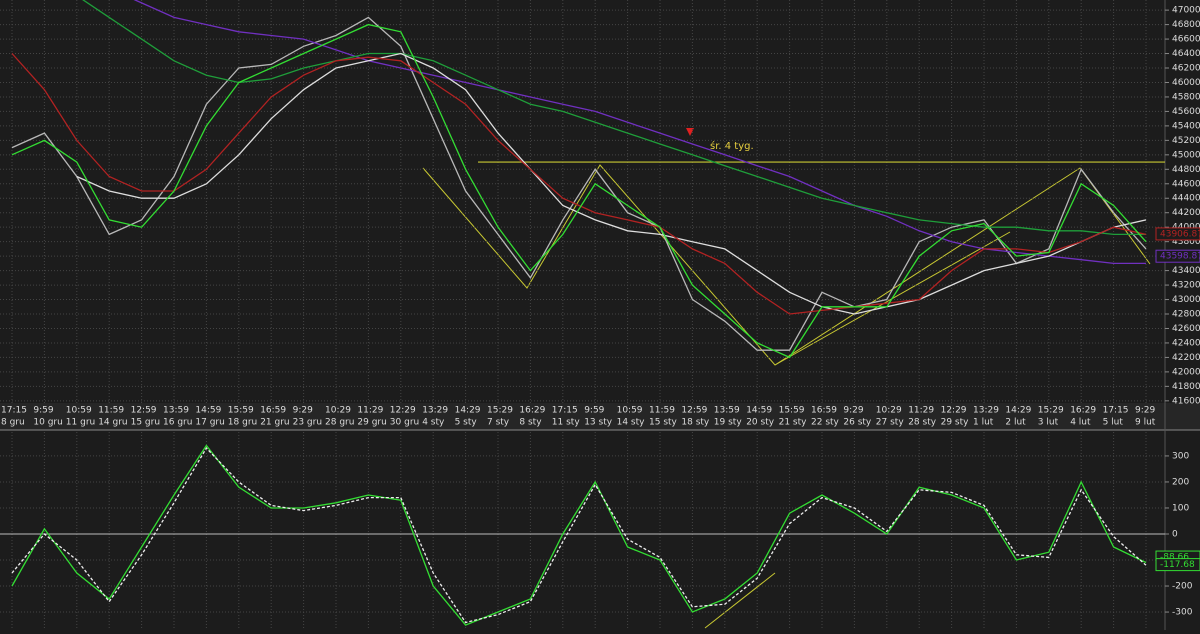  I want to click on y-tick-label: 45000, so click(1186, 155).